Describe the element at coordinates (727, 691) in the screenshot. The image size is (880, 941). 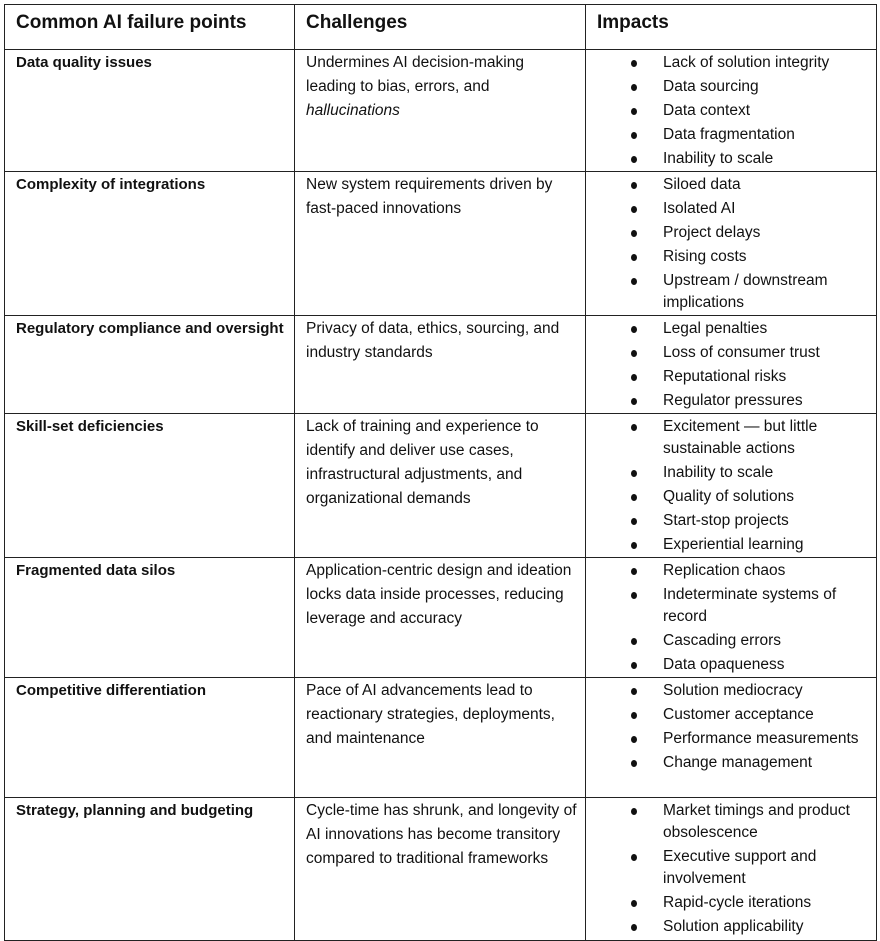
I see `impact-item: Solution mediocracy` at that location.